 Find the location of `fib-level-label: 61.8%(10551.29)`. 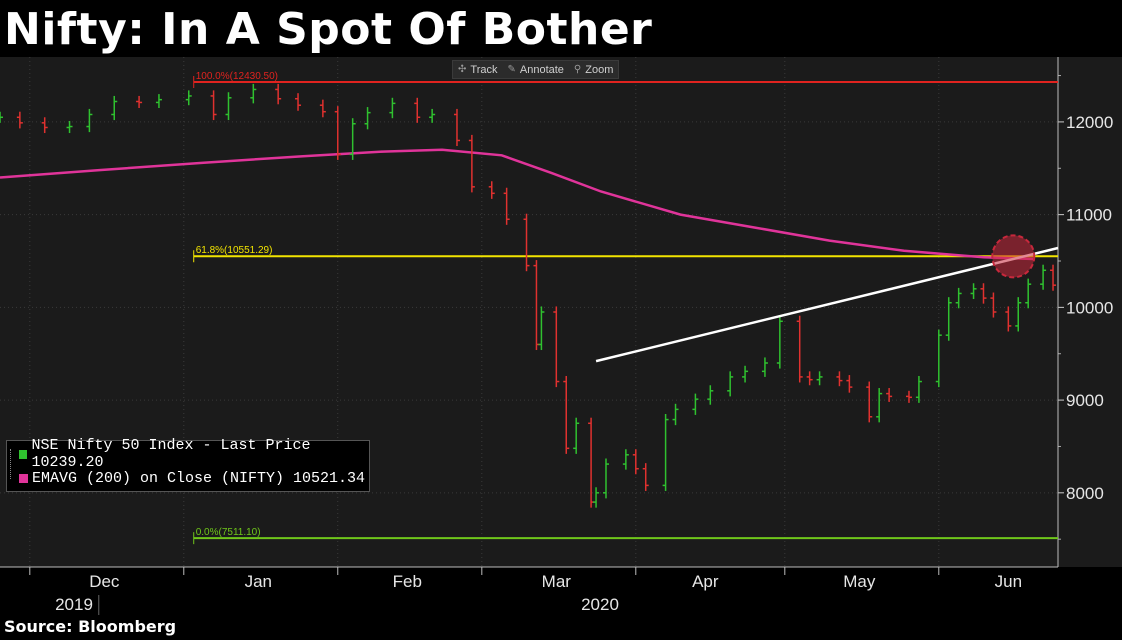

fib-level-label: 61.8%(10551.29) is located at coordinates (234, 250).